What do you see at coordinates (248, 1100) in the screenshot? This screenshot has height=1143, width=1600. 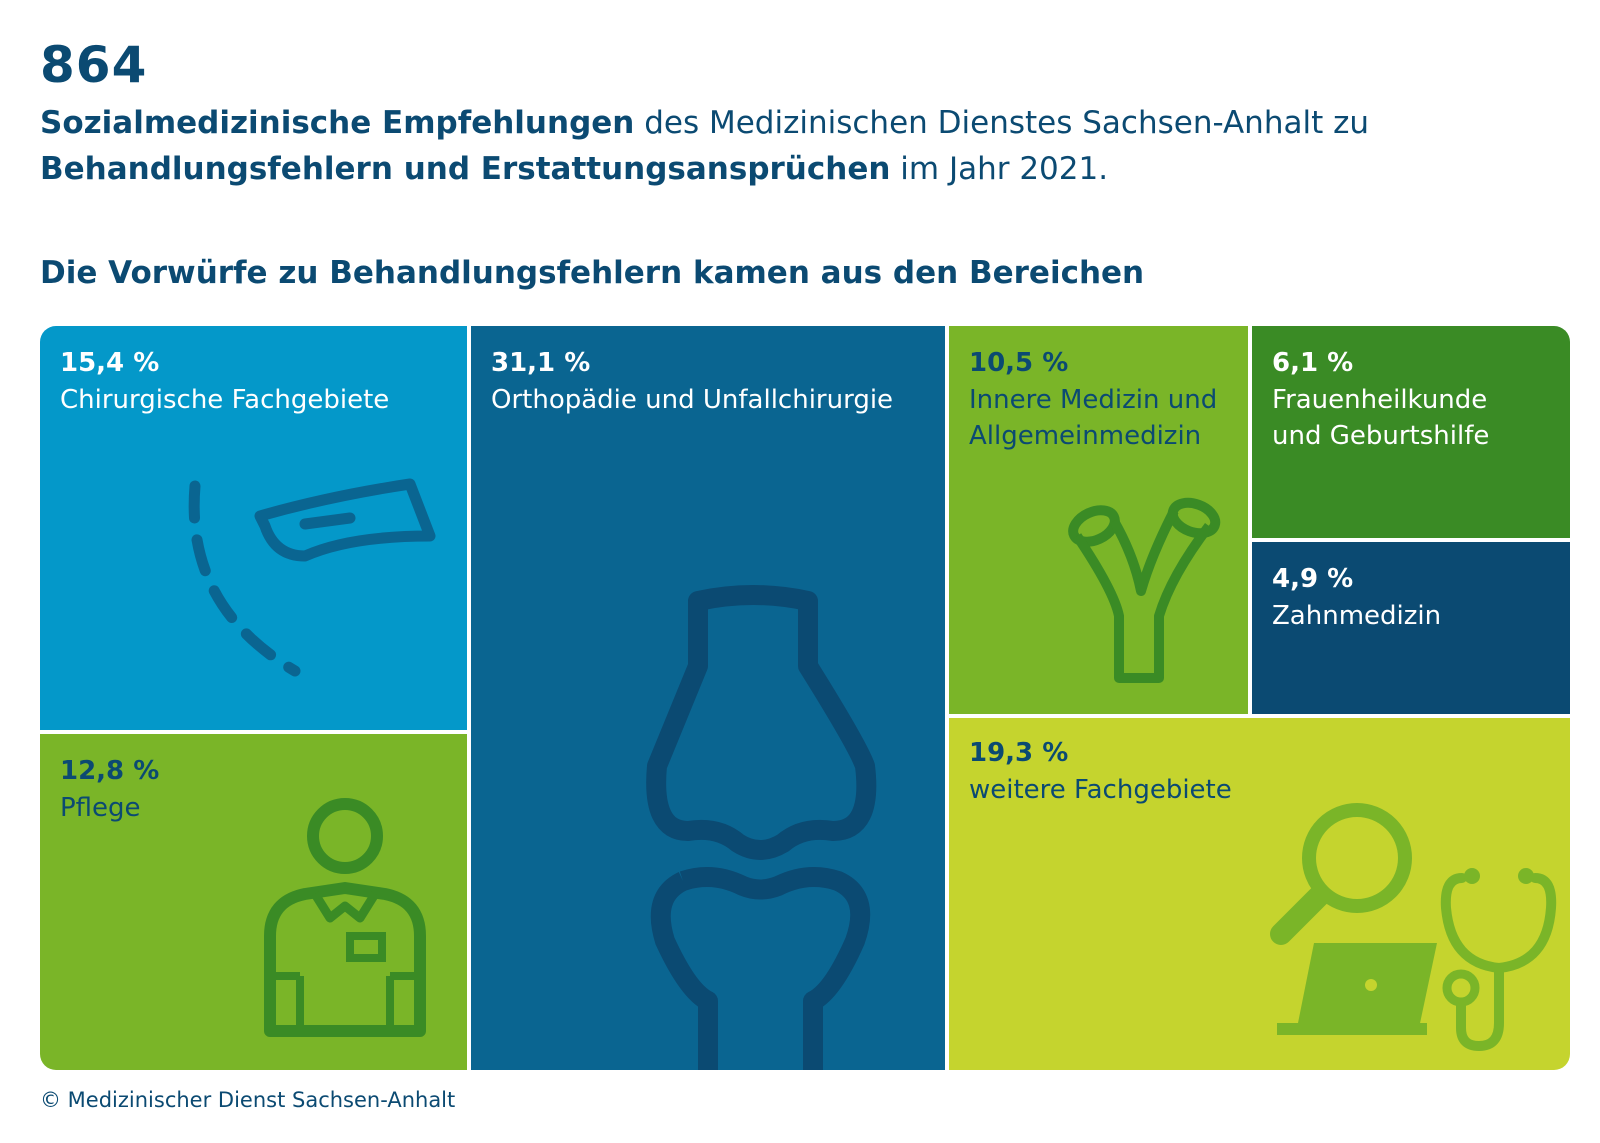 I see `copyright-footer: © Medizinischer Dienst Sachsen-Anhalt` at bounding box center [248, 1100].